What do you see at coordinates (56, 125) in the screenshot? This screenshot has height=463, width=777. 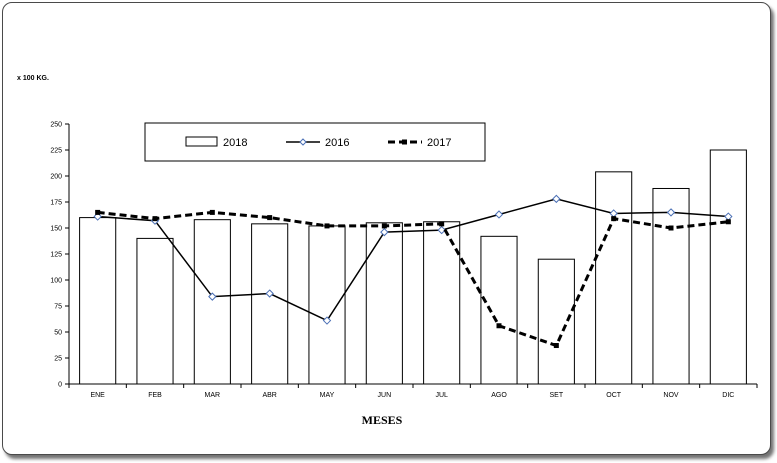 I see `y-tick-label: 250` at bounding box center [56, 125].